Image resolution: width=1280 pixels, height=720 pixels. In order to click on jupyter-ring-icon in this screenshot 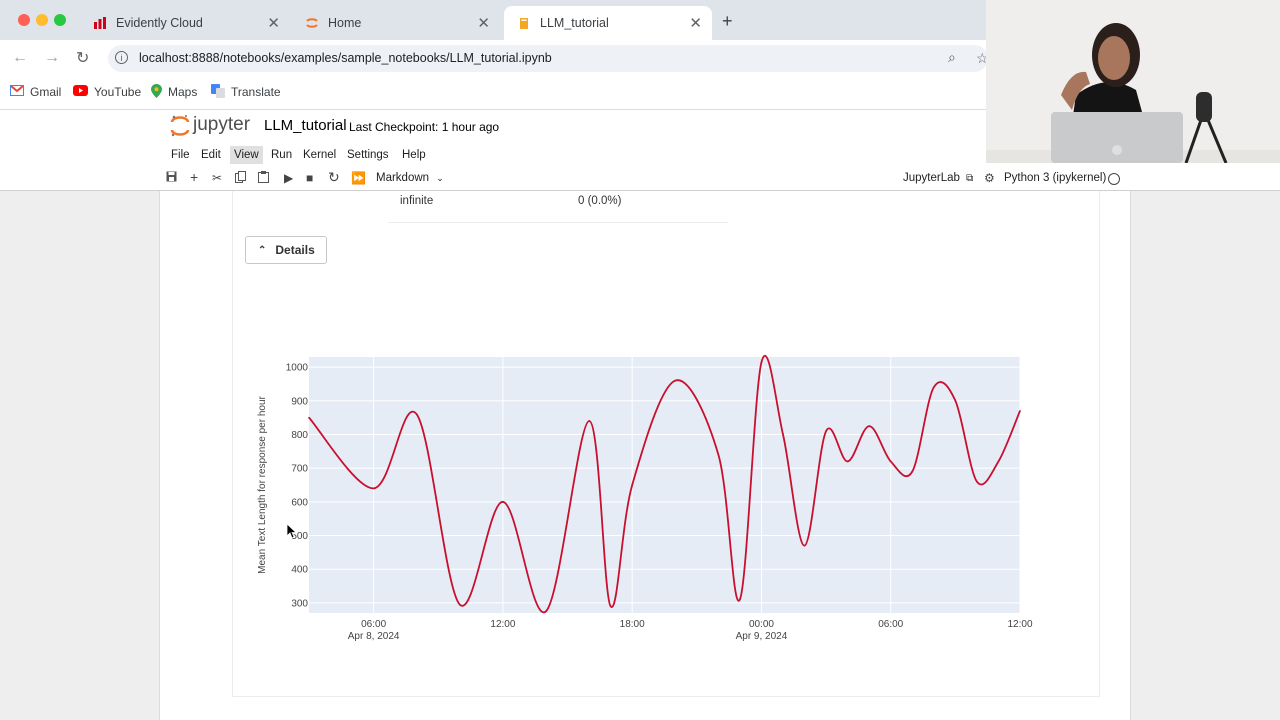, I will do `click(312, 23)`.